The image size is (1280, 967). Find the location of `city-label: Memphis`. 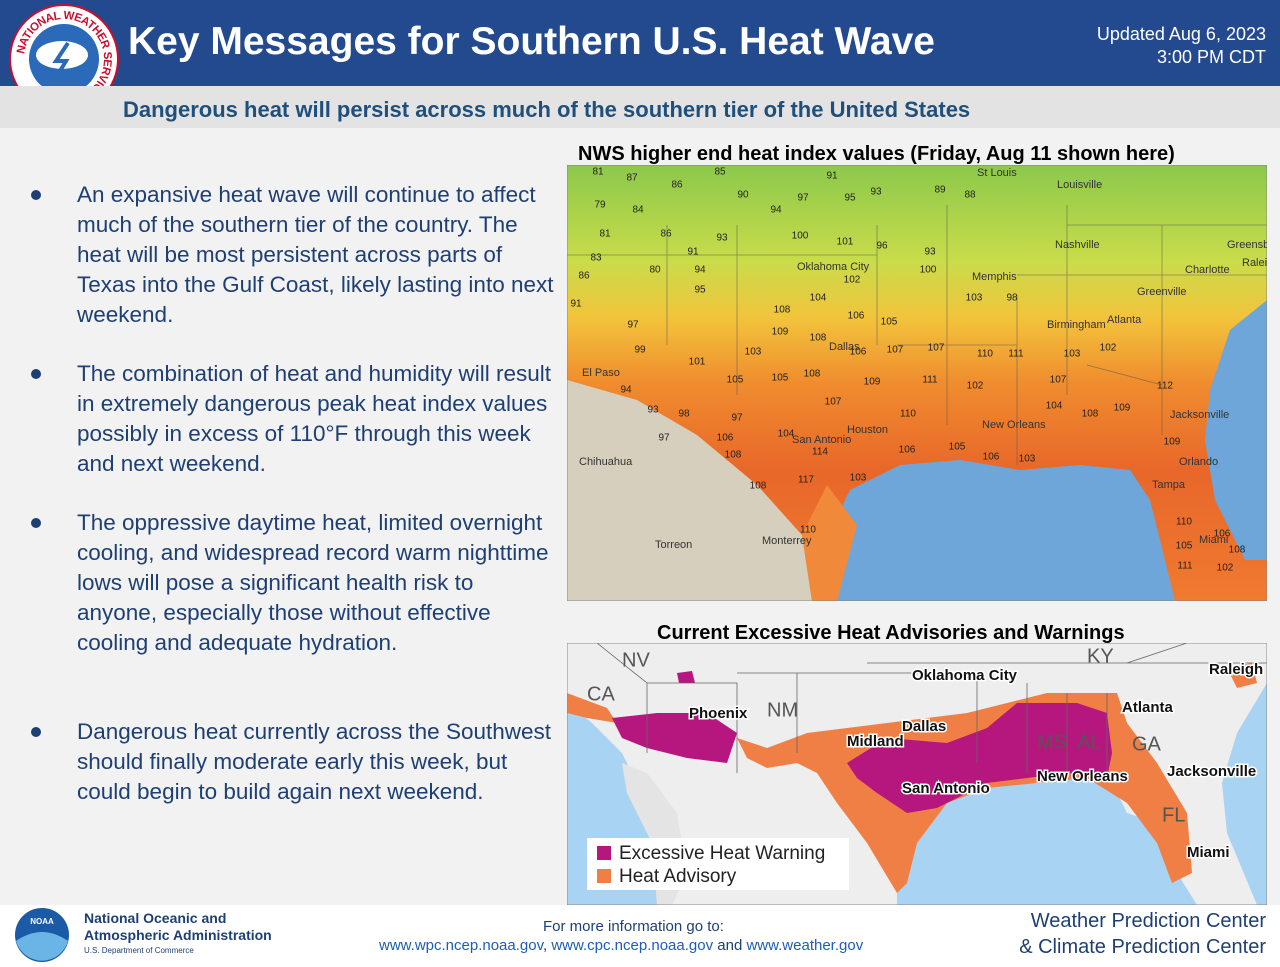

city-label: Memphis is located at coordinates (994, 277).